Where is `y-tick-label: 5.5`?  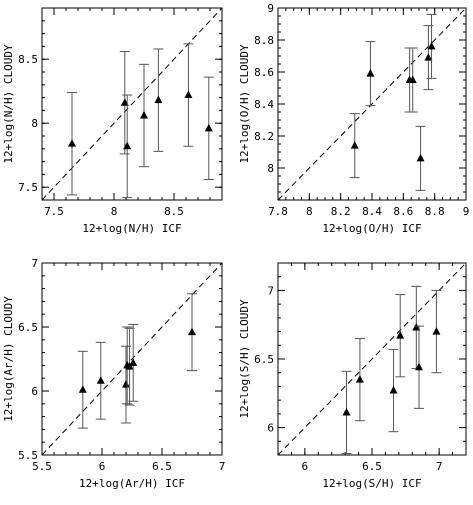 y-tick-label: 5.5 is located at coordinates (28, 455).